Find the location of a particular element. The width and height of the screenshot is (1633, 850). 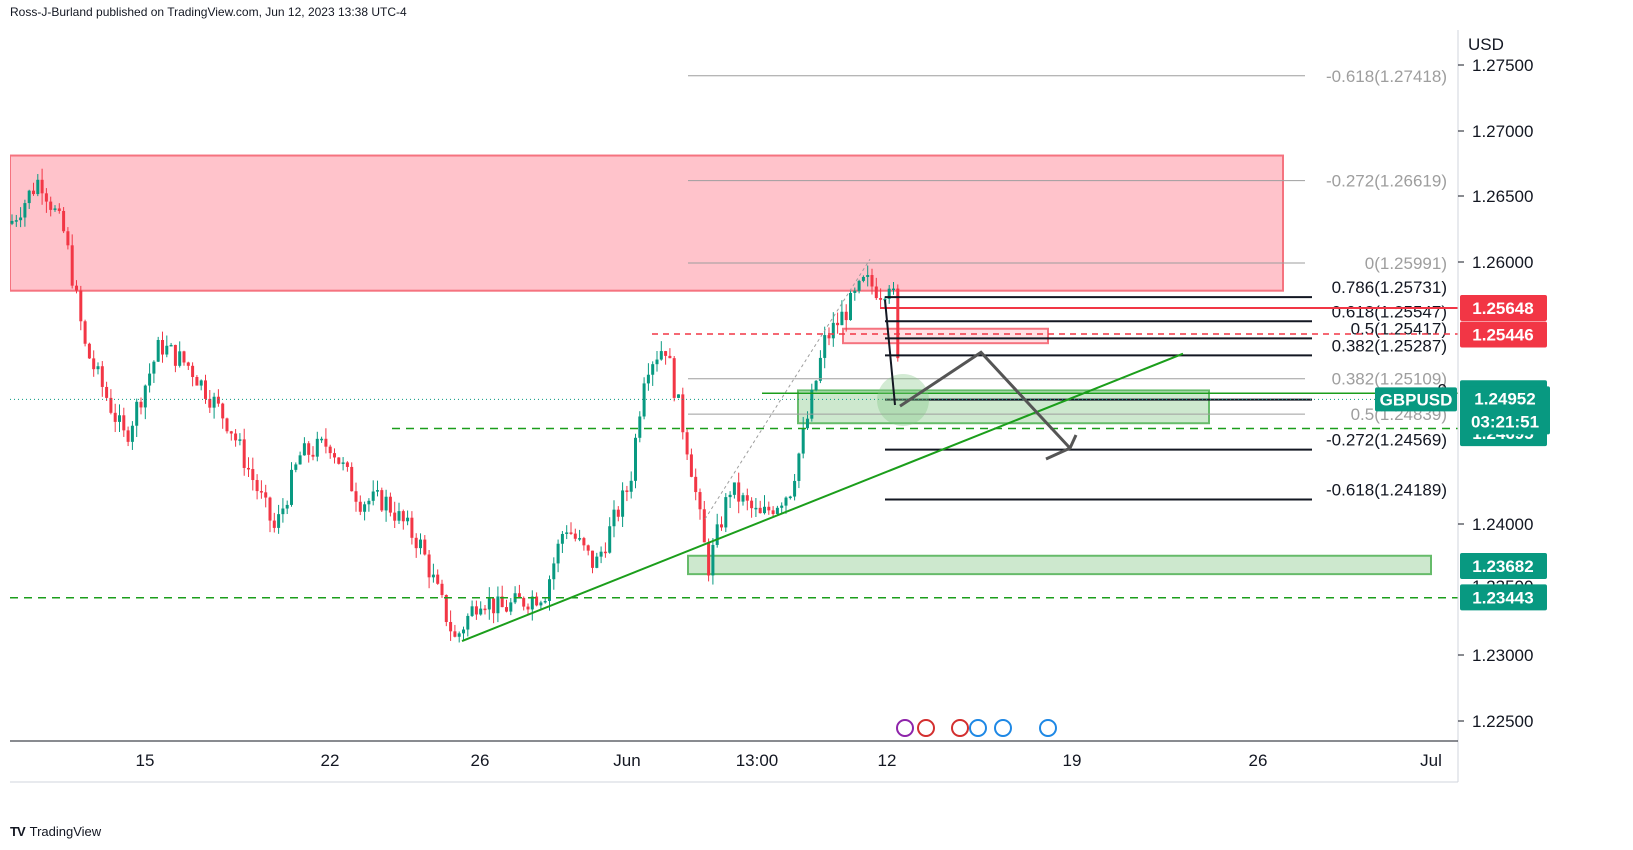

fib-label-upper: 0(1.25991) is located at coordinates (1406, 263).